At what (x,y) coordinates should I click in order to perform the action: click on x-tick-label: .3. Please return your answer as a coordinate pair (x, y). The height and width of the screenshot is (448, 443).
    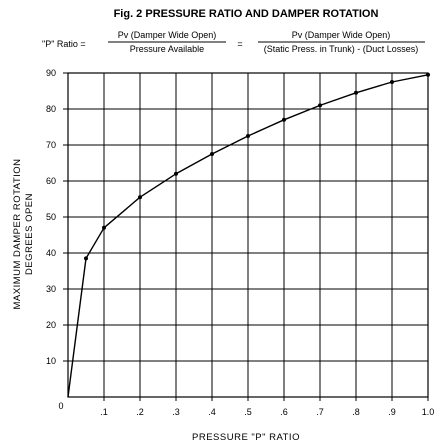
    Looking at the image, I should click on (176, 412).